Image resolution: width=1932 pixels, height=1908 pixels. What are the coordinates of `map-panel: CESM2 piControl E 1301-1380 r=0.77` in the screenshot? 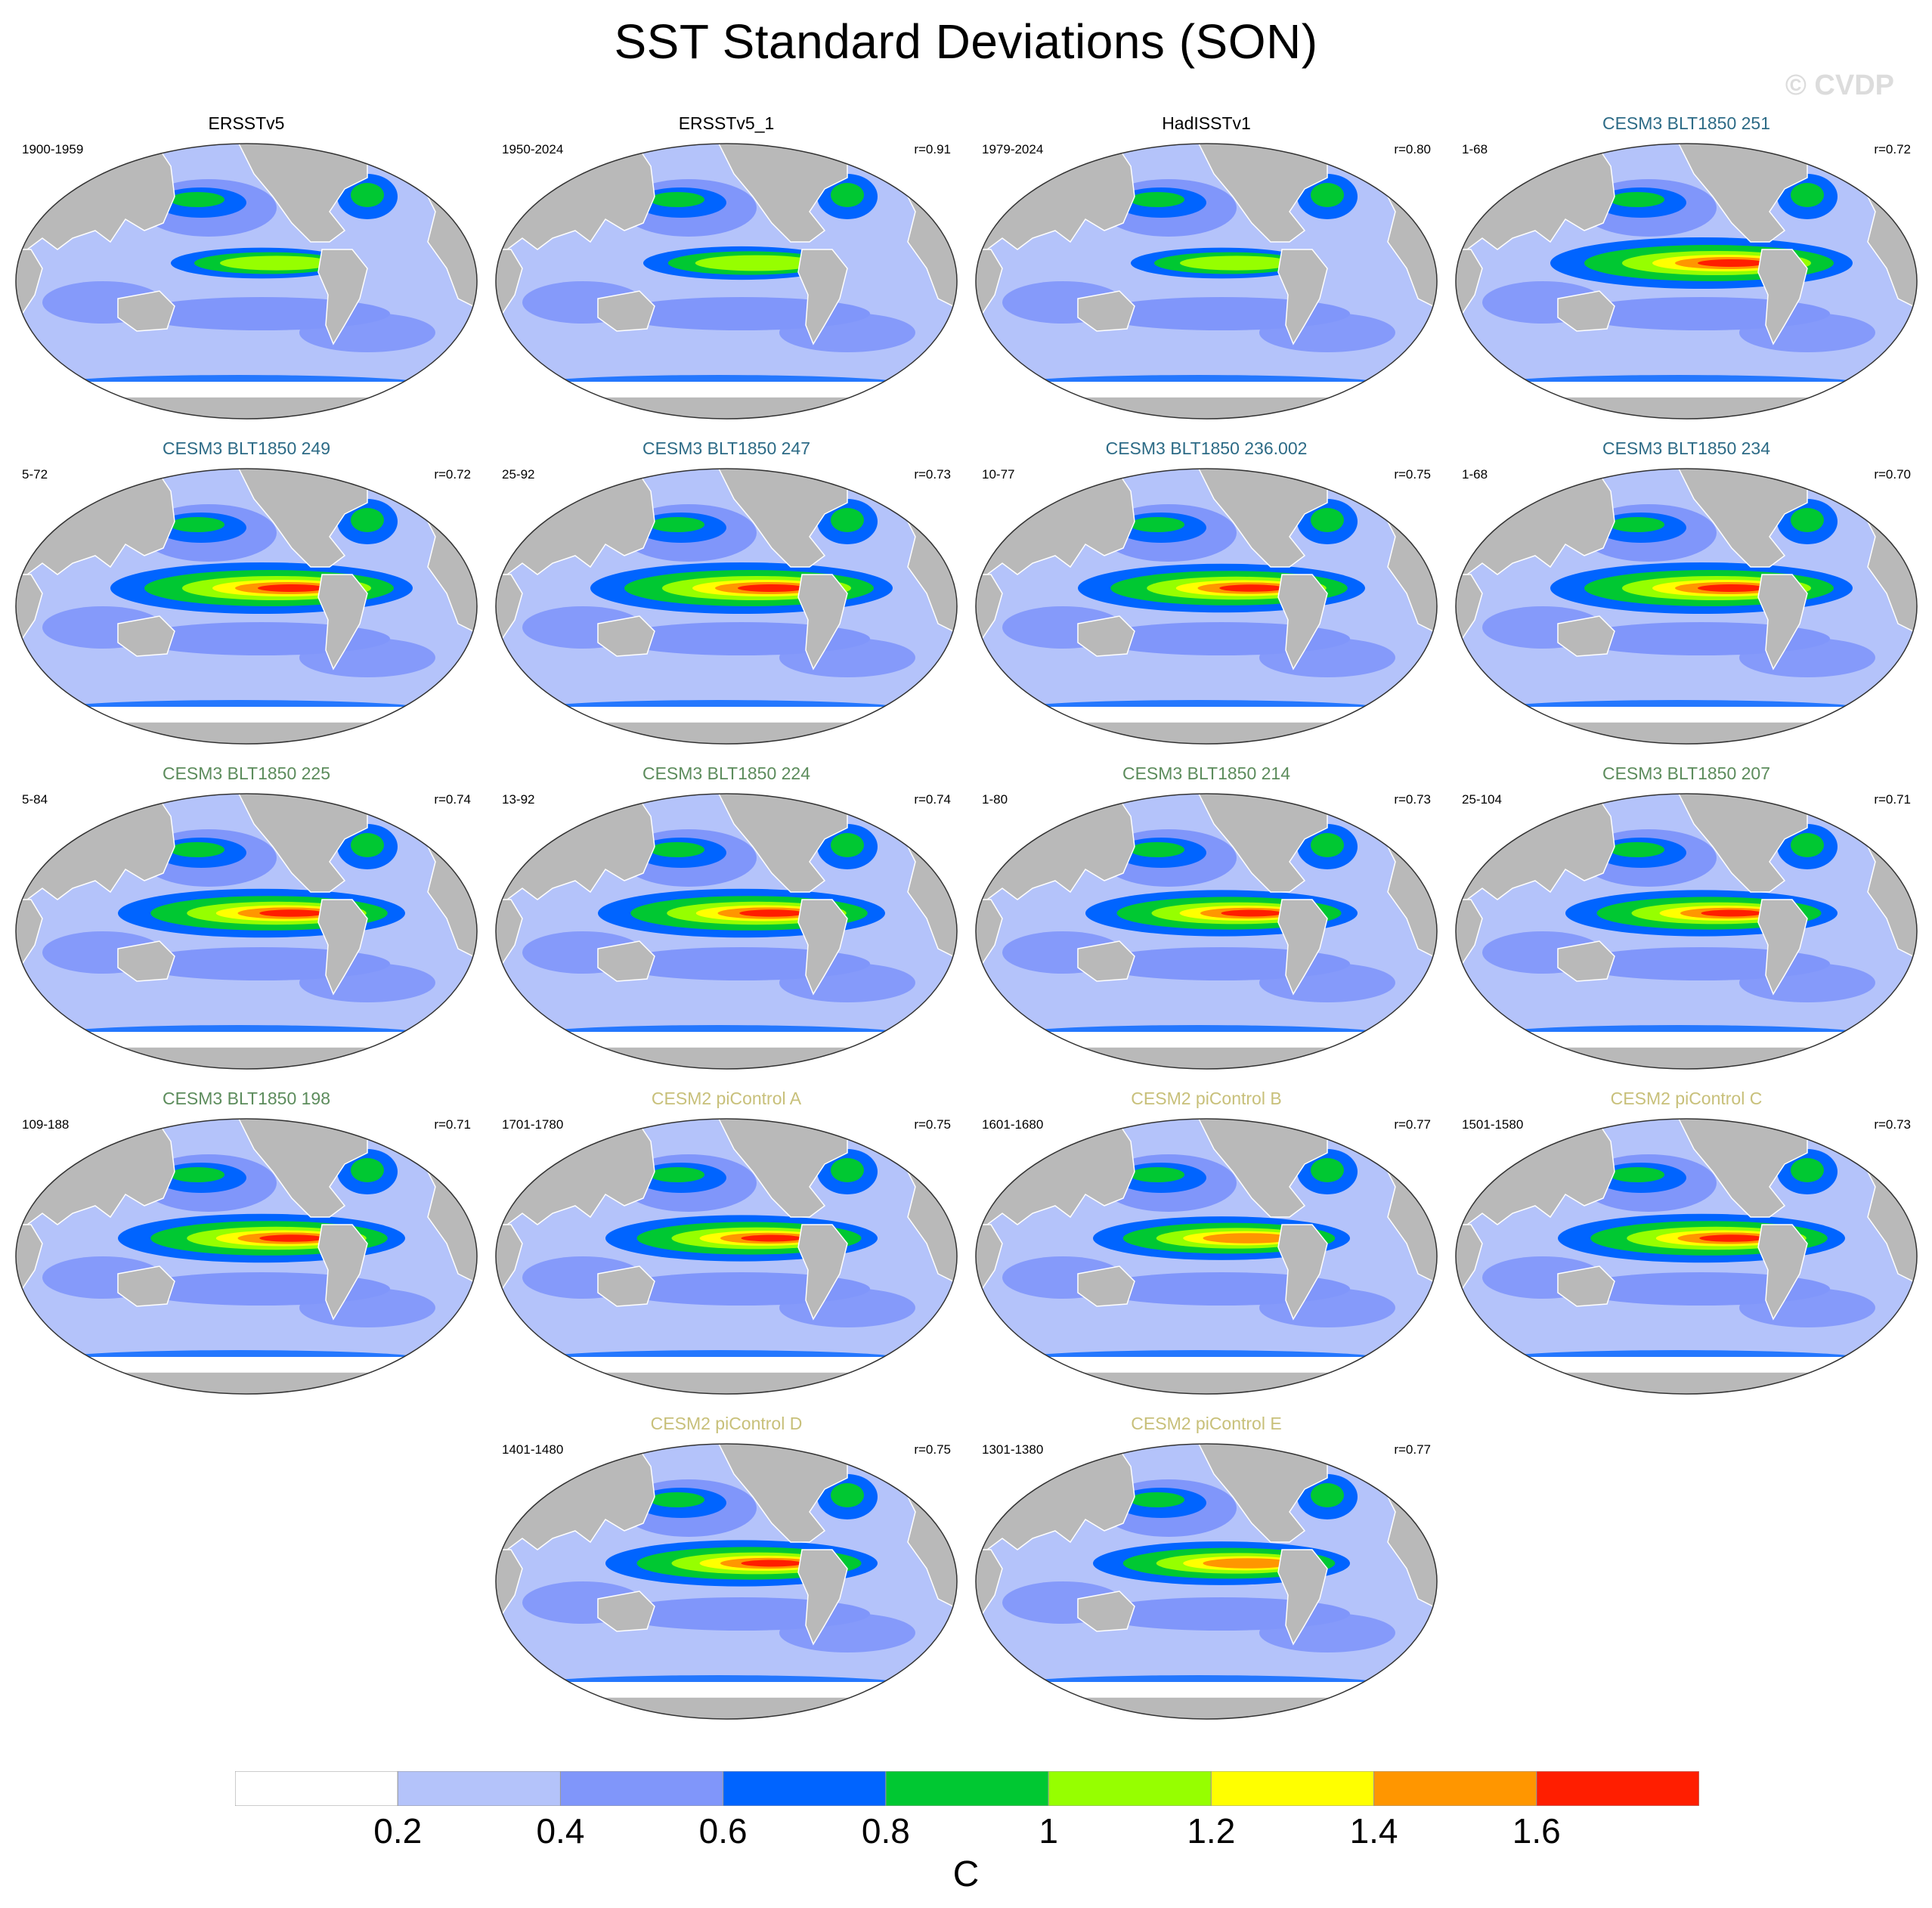 It's located at (1206, 1572).